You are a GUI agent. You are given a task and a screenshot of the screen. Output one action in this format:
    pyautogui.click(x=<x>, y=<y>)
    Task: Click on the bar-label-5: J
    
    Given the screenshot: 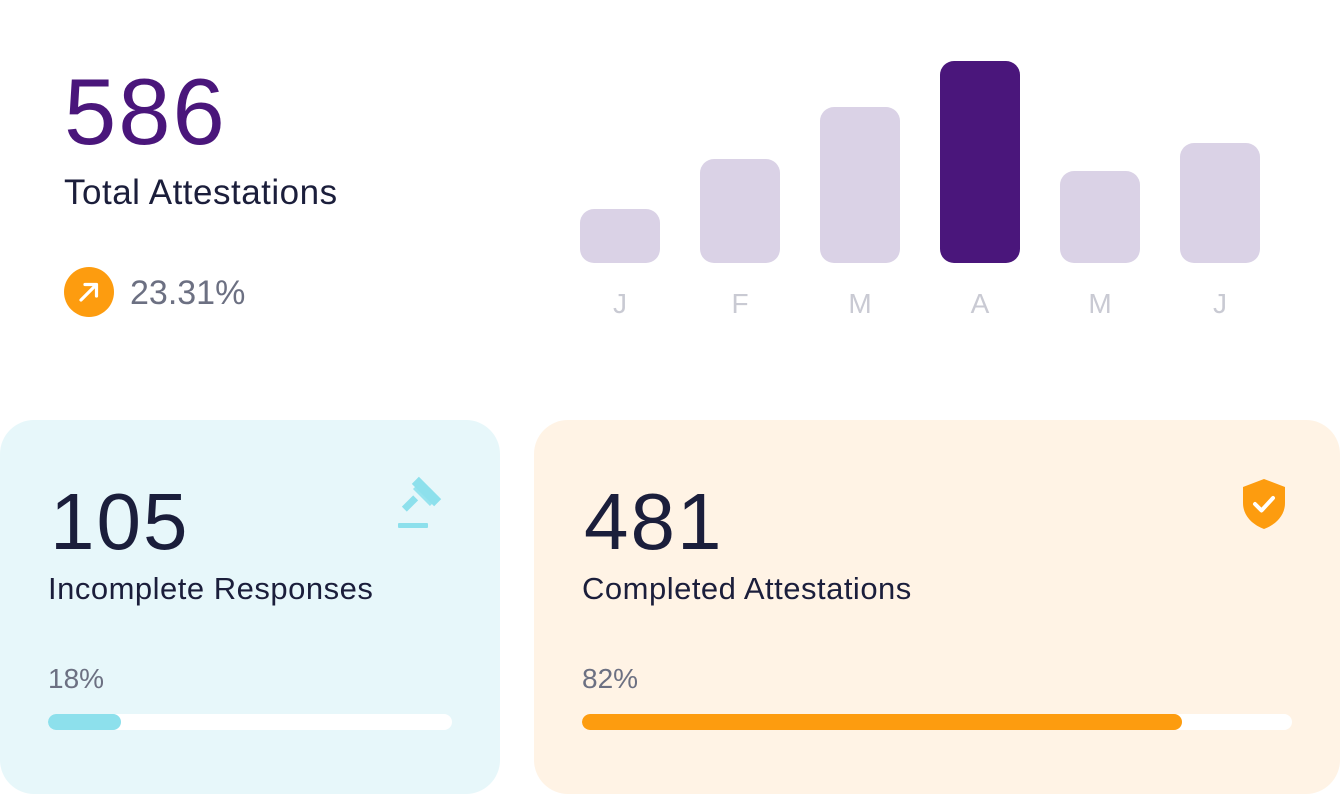 What is the action you would take?
    pyautogui.click(x=1220, y=303)
    